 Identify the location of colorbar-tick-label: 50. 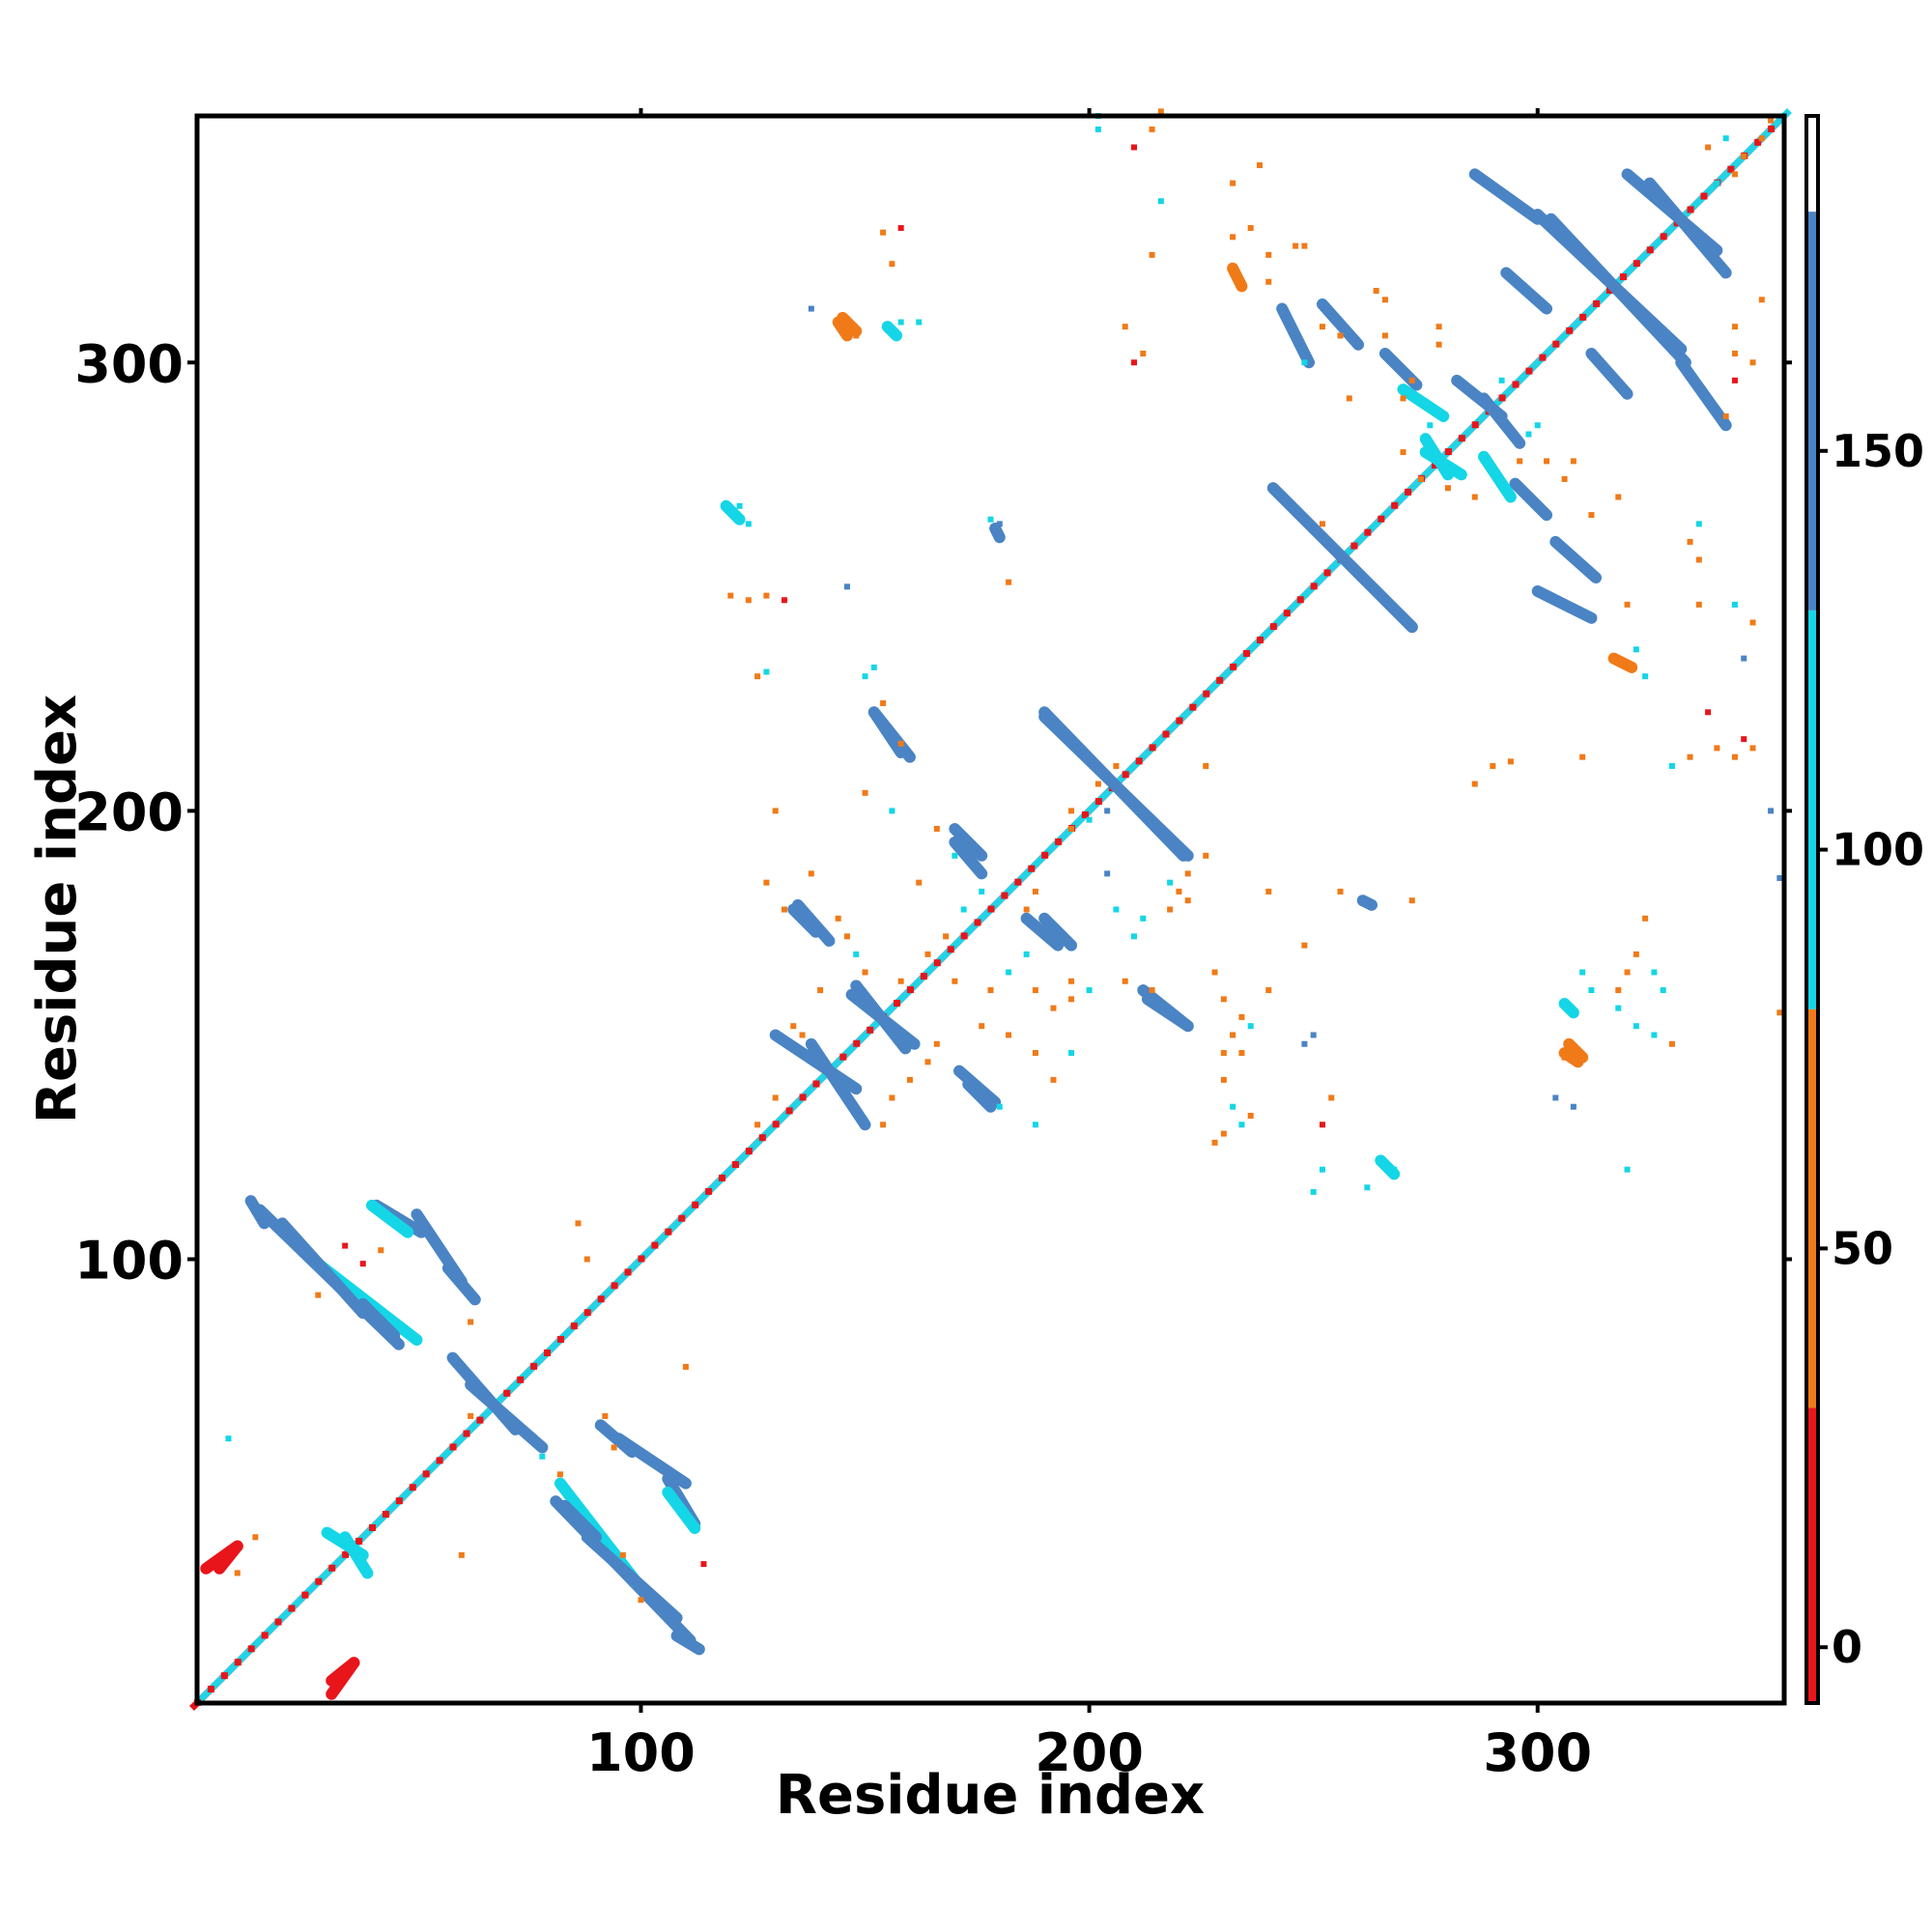
(1862, 1248).